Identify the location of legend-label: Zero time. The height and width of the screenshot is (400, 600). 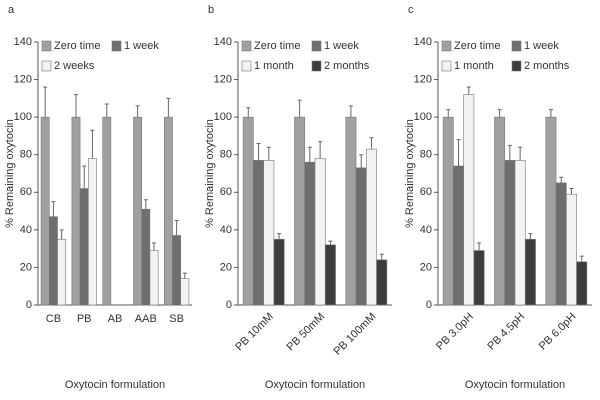
(277, 46).